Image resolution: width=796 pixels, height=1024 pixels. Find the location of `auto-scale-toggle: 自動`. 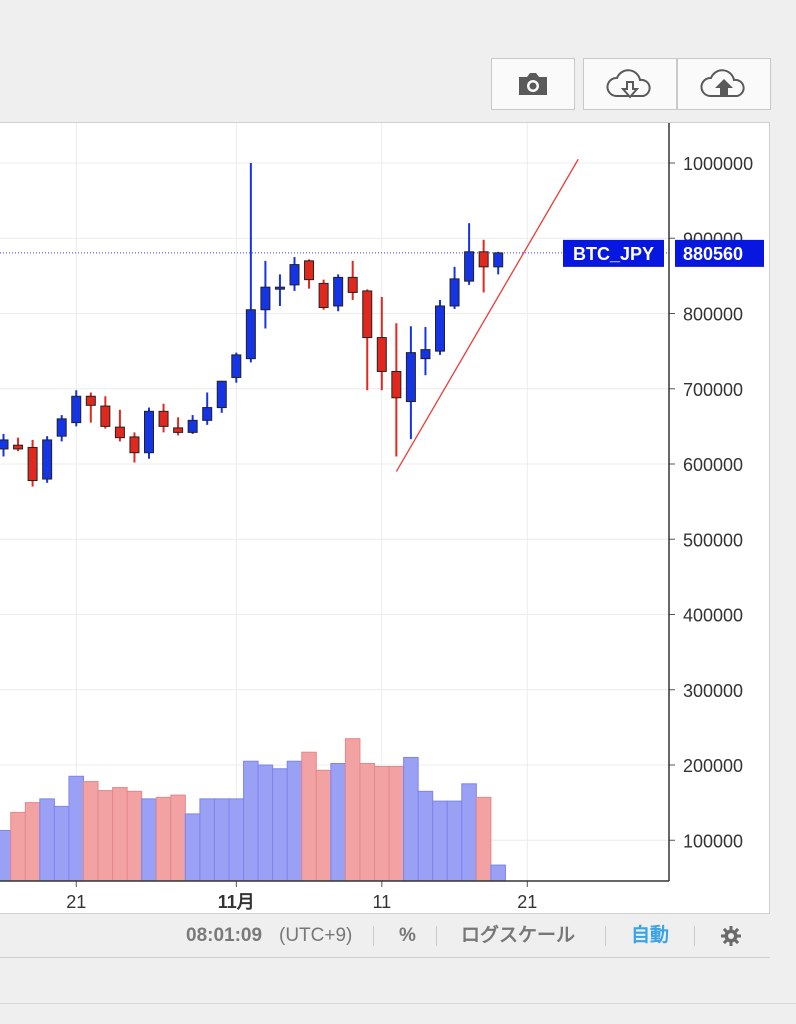

auto-scale-toggle: 自動 is located at coordinates (650, 935).